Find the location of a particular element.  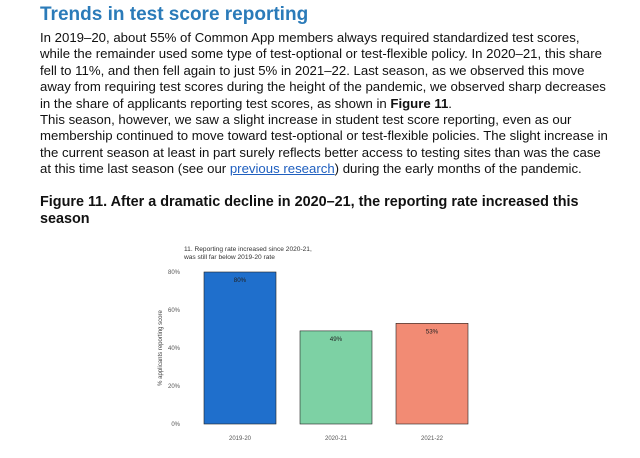

paragraph-1-end: . is located at coordinates (450, 103).